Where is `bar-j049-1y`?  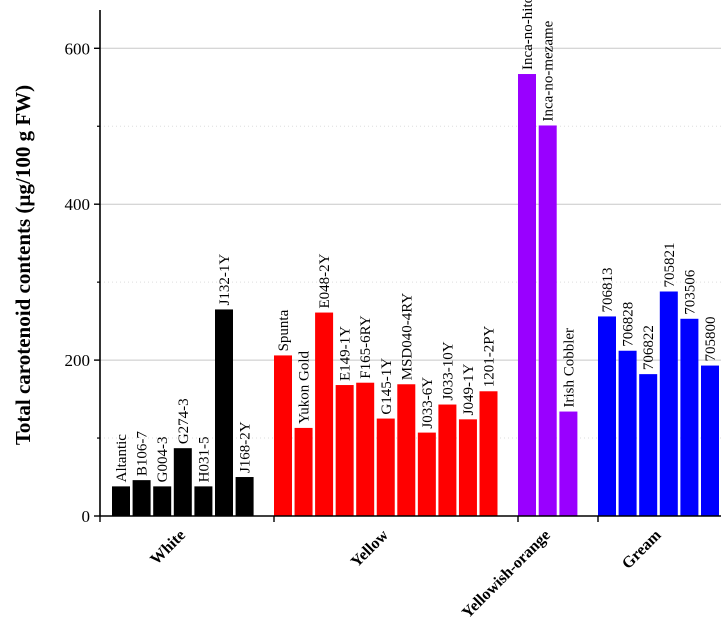
bar-j049-1y is located at coordinates (468, 467).